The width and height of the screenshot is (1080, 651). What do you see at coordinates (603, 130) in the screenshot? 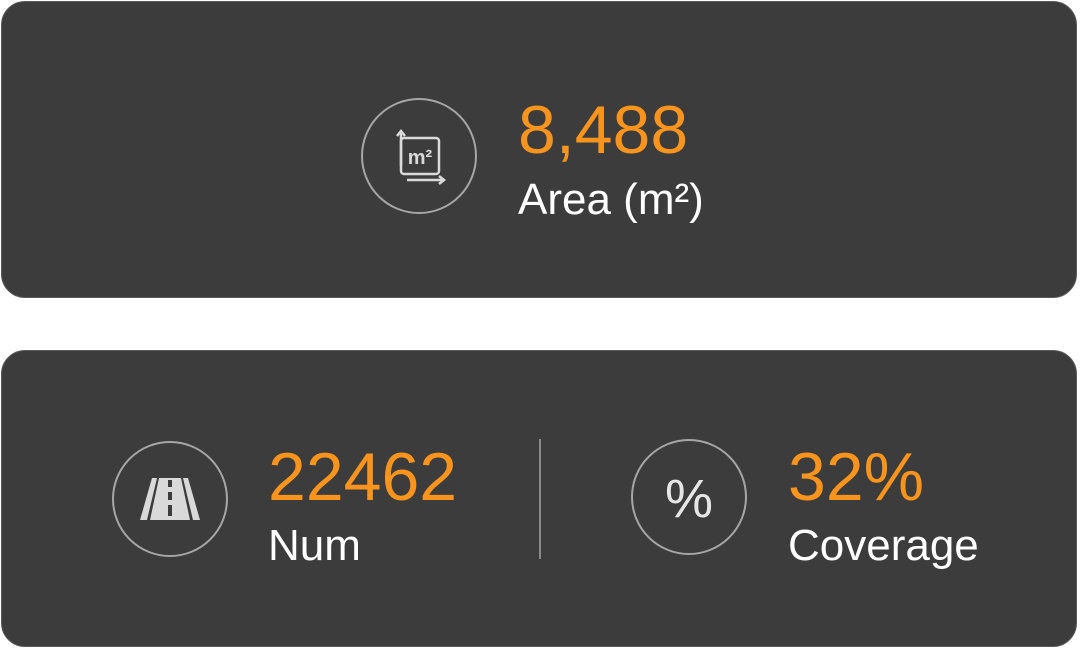
I see `area-value: 8,488` at bounding box center [603, 130].